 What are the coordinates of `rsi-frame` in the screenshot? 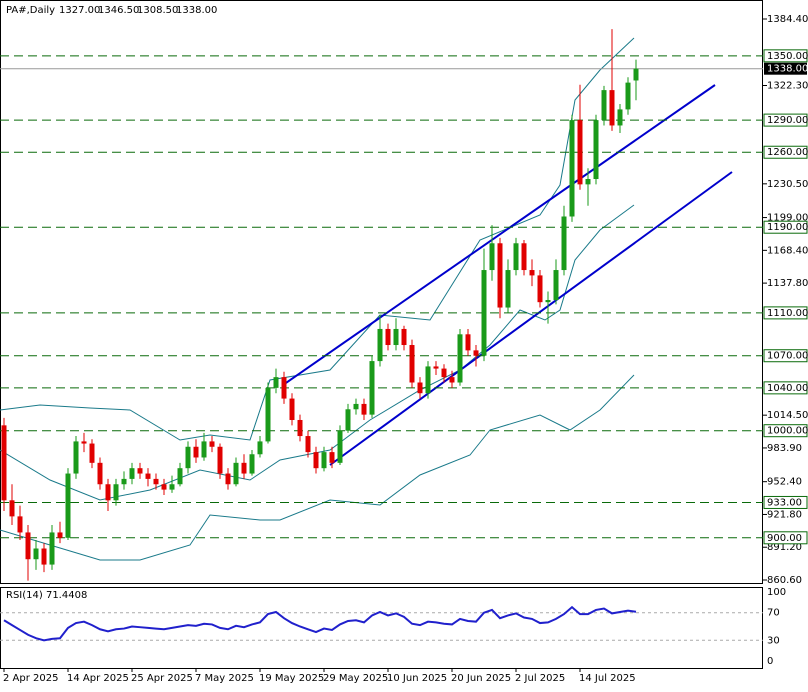 It's located at (381, 628).